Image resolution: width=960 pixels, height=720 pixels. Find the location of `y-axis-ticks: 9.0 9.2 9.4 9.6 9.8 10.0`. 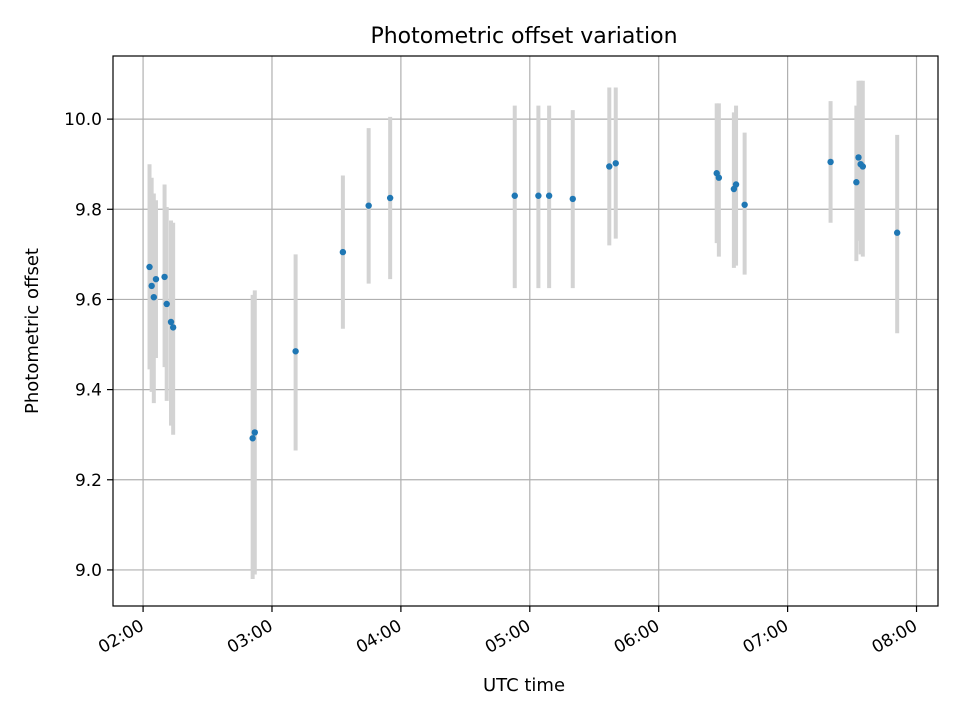

y-axis-ticks: 9.0 9.2 9.4 9.6 9.8 10.0 is located at coordinates (88, 345).